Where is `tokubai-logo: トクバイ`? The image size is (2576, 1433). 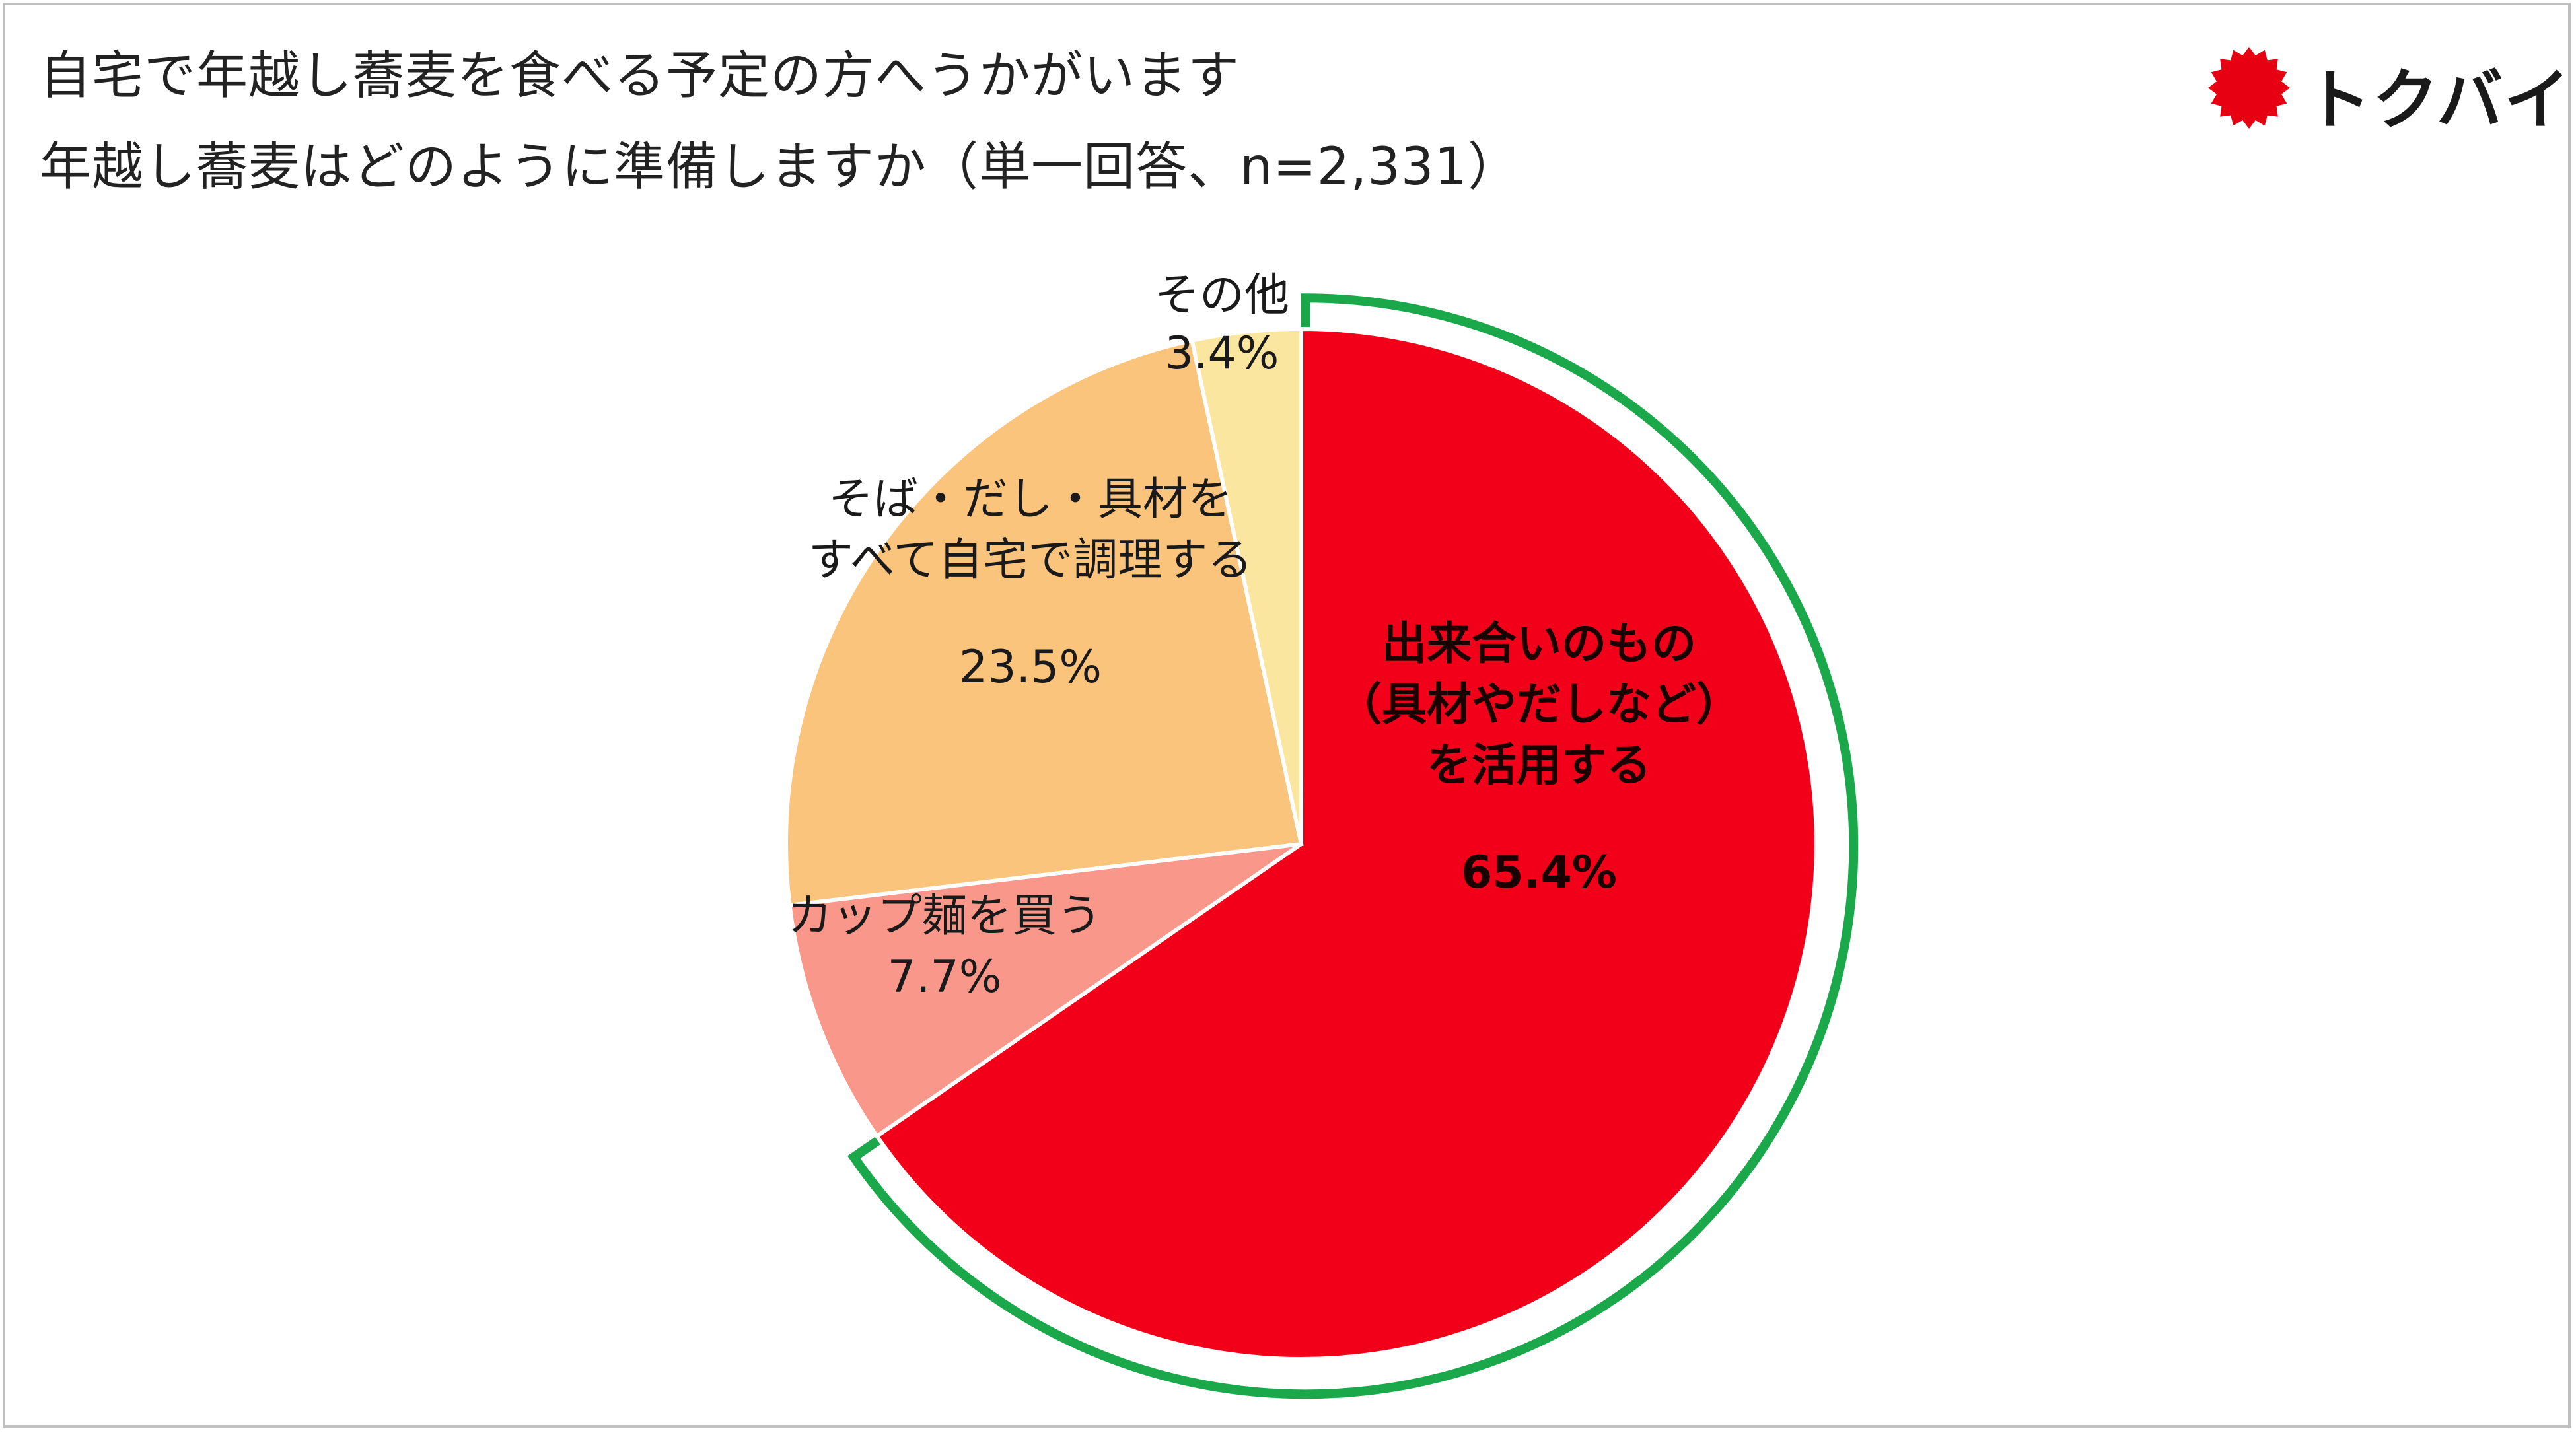
tokubai-logo: トクバイ is located at coordinates (2388, 92).